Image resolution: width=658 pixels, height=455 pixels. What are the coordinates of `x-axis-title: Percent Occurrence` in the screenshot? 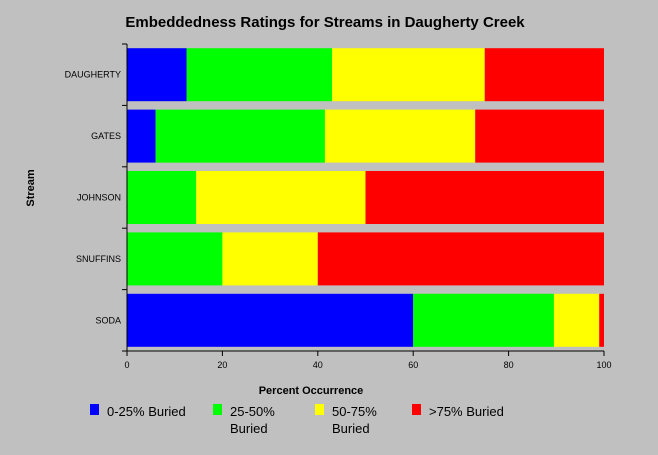 It's located at (311, 391).